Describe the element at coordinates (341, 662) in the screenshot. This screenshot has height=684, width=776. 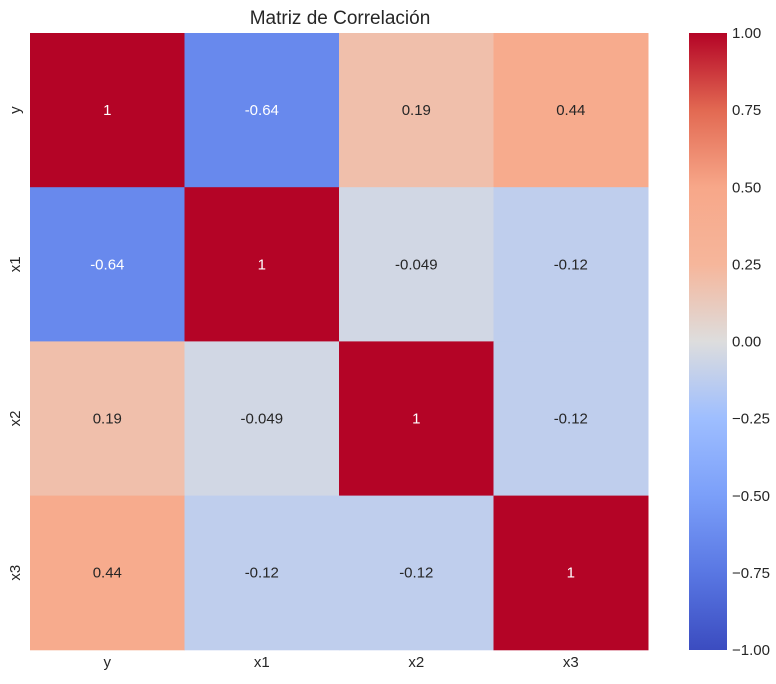
I see `x-tick-labels: y x1 x2 x3` at that location.